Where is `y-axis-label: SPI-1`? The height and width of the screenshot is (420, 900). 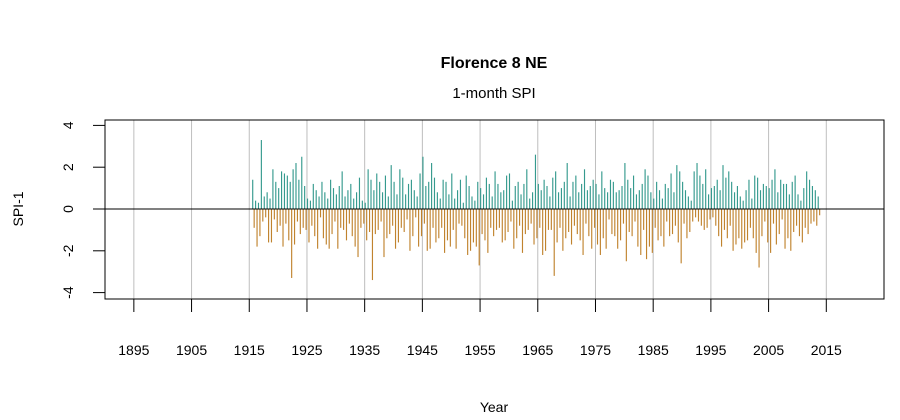
y-axis-label: SPI-1 is located at coordinates (18, 208).